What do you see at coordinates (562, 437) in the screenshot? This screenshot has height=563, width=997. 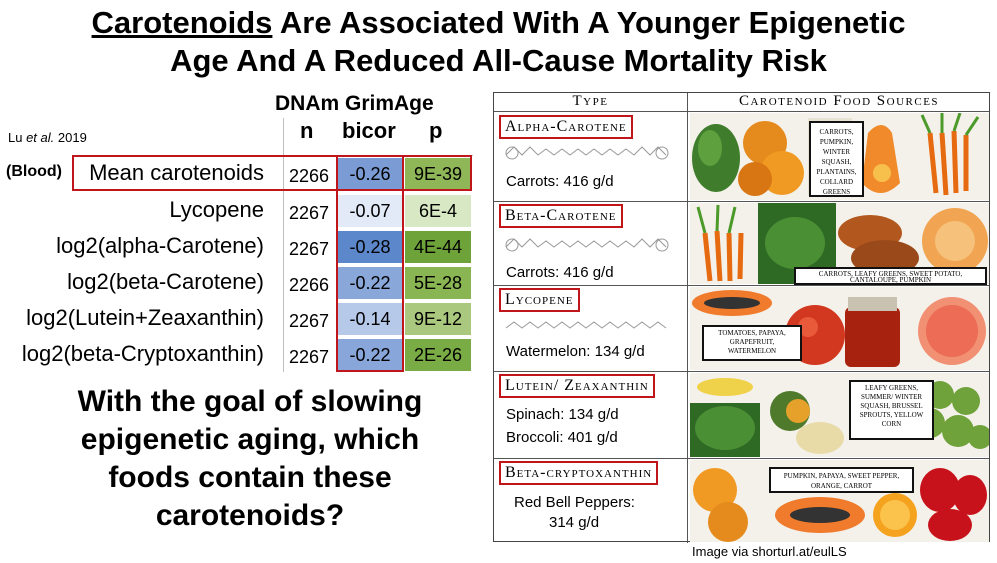 I see `amount-broccoli: Broccoli: 401 g/d` at bounding box center [562, 437].